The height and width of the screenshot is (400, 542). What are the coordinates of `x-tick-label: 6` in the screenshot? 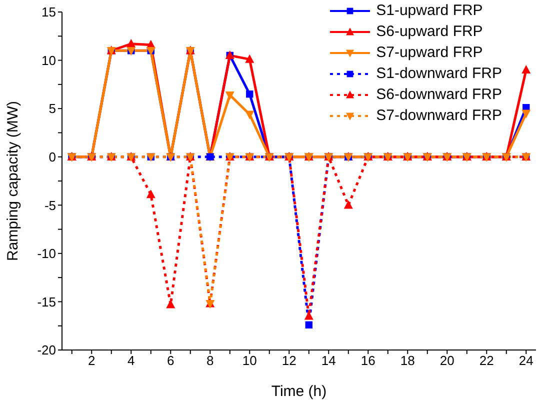 It's located at (170, 360).